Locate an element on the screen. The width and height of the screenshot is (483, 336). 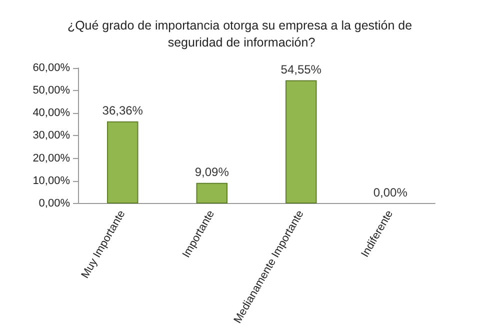
data-label: 36,36% is located at coordinates (123, 110).